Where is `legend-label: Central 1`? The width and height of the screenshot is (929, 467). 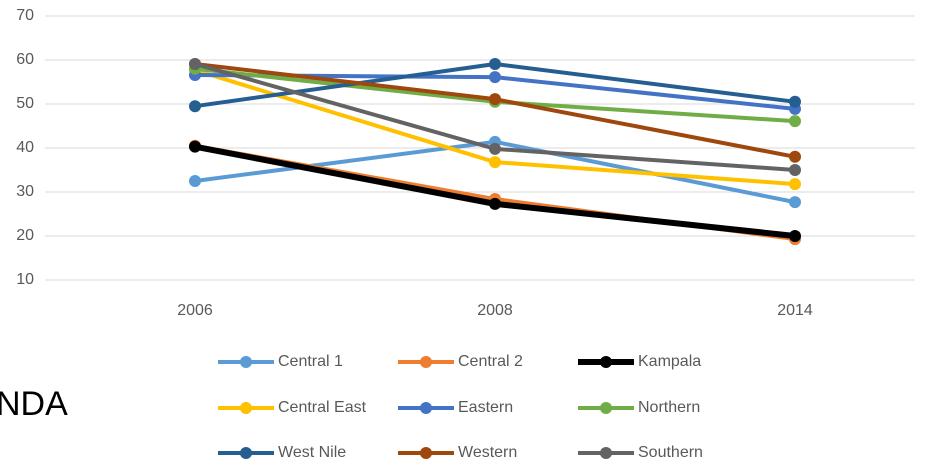 legend-label: Central 1 is located at coordinates (310, 361).